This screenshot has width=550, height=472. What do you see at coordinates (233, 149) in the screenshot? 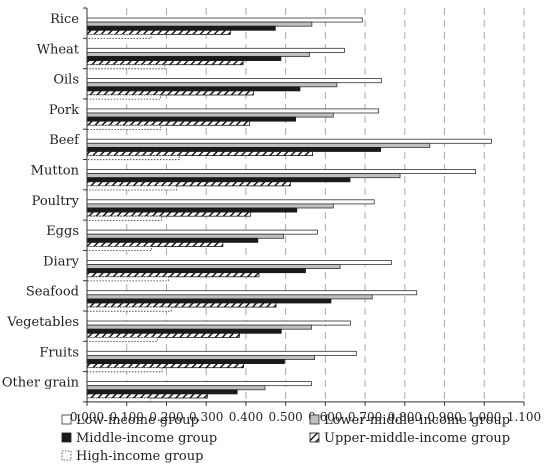
I see `bar-beef-middle-income-group` at bounding box center [233, 149].